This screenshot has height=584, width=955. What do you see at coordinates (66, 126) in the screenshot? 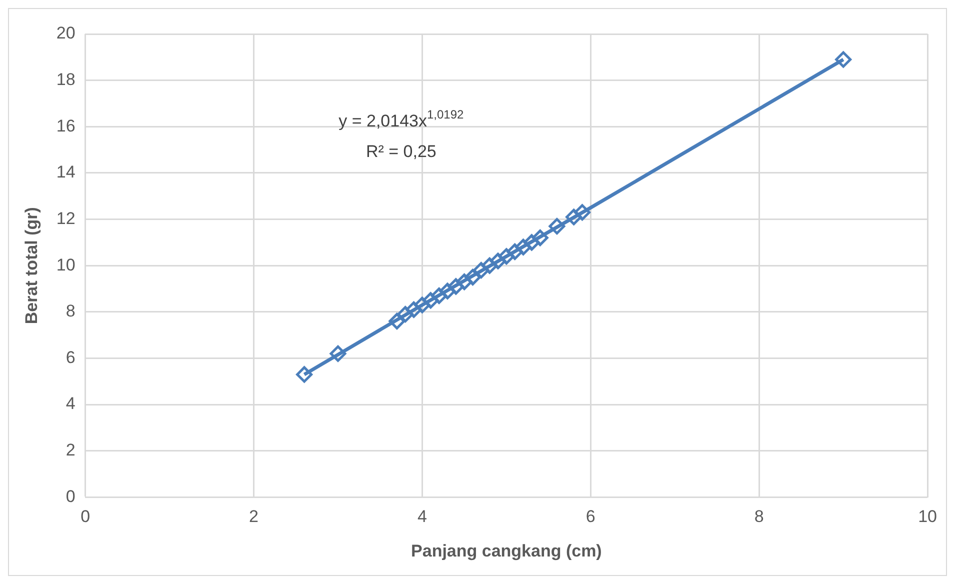
I see `y-tick-label: 16` at bounding box center [66, 126].